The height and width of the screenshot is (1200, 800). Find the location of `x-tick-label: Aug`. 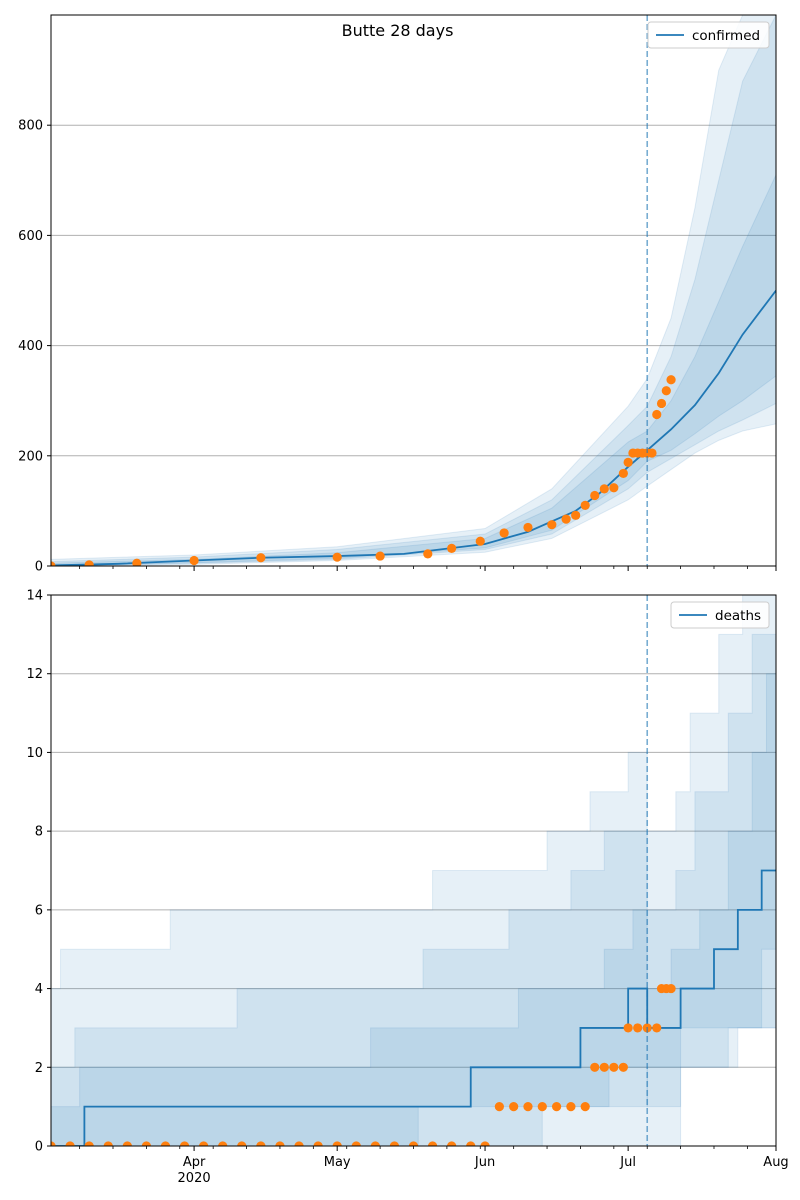

x-tick-label: Aug is located at coordinates (775, 1162).